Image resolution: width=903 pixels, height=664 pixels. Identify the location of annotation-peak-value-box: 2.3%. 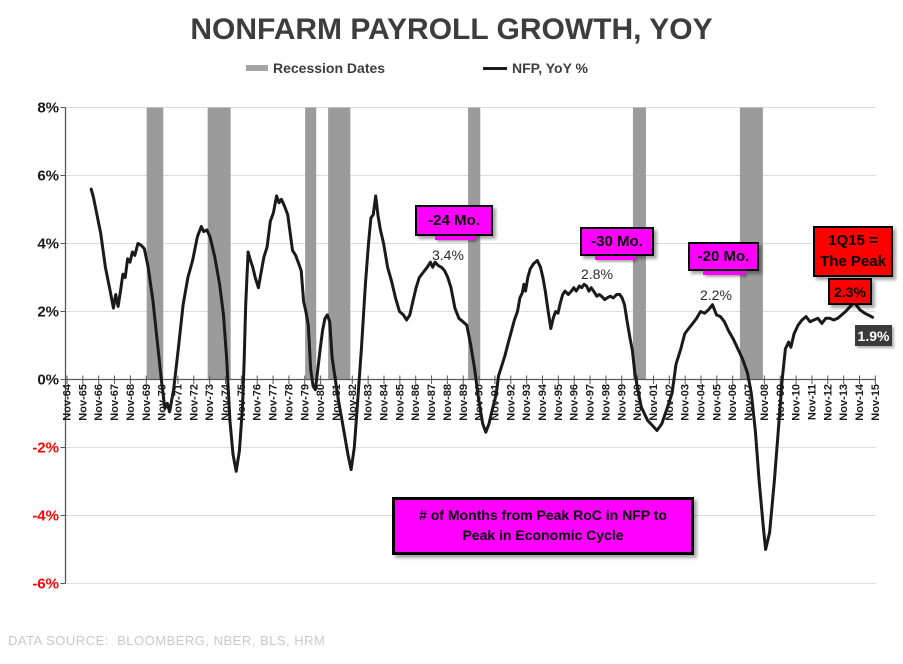
(850, 291).